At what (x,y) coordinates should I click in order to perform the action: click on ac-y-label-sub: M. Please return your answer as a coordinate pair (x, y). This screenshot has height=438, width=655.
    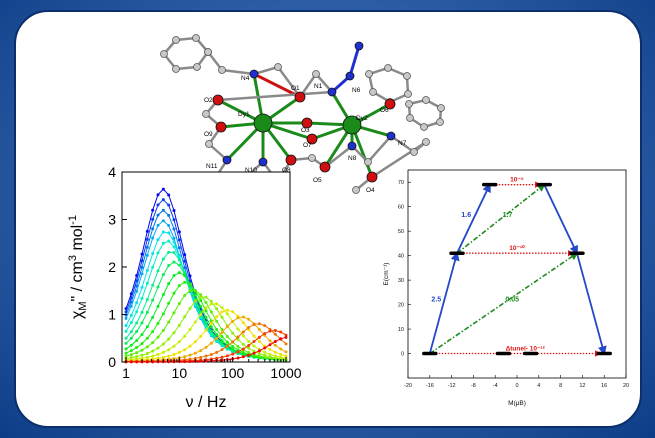
    Looking at the image, I should click on (83, 305).